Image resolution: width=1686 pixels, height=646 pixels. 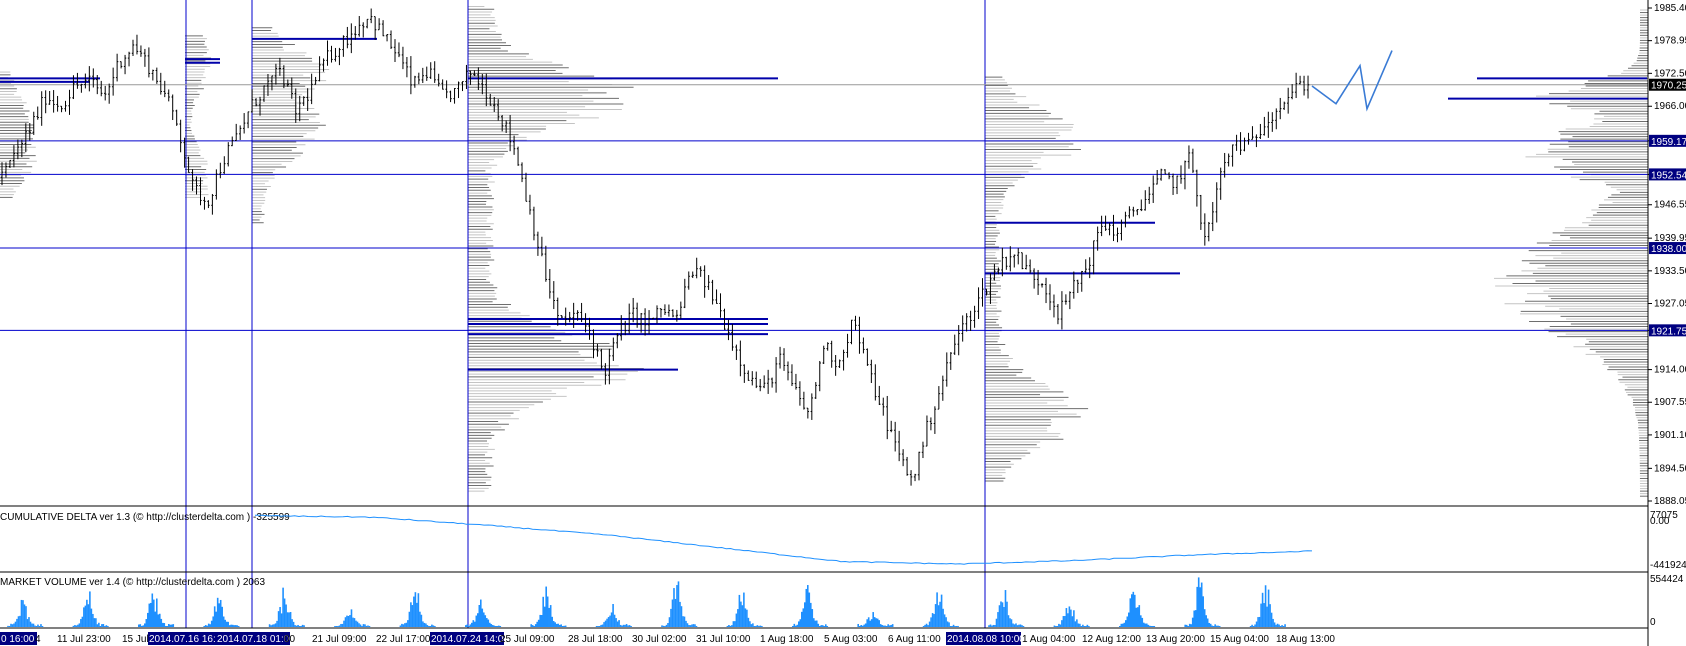 What do you see at coordinates (84, 639) in the screenshot?
I see `time-label: 11 Jul 23:00` at bounding box center [84, 639].